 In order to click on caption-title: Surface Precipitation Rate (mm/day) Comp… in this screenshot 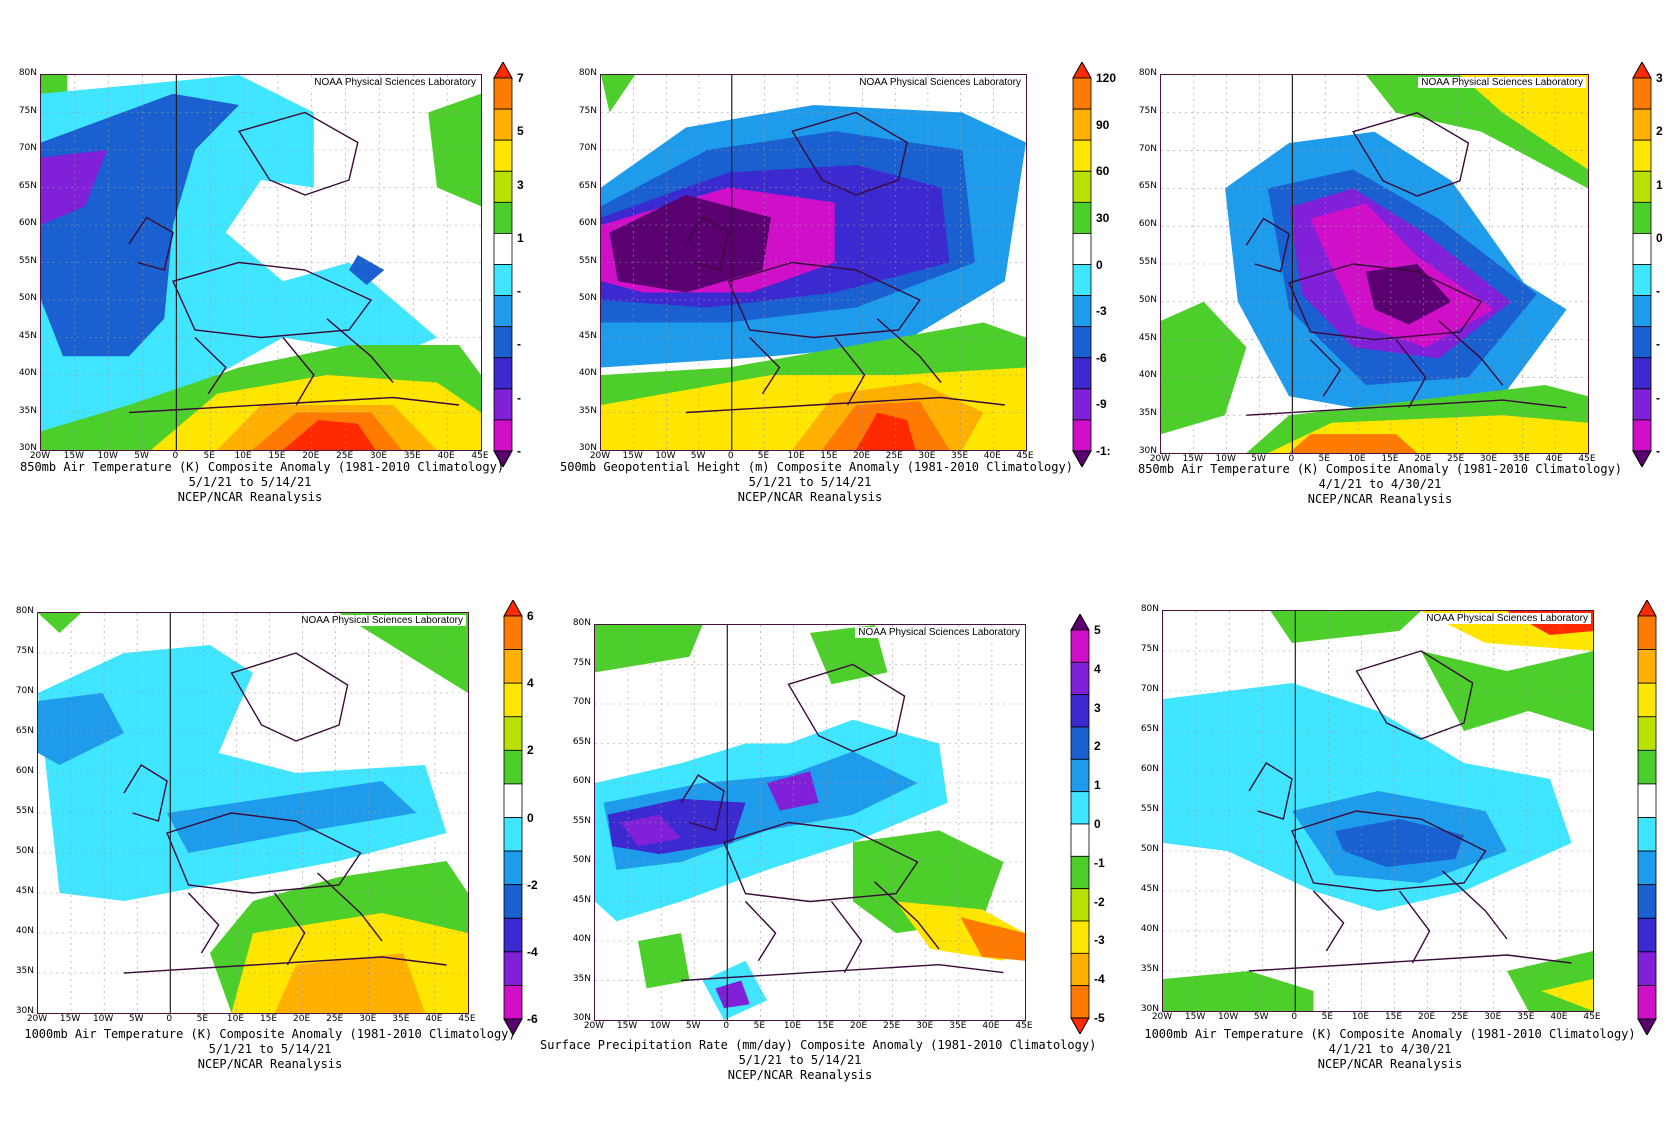, I will do `click(818, 1045)`.